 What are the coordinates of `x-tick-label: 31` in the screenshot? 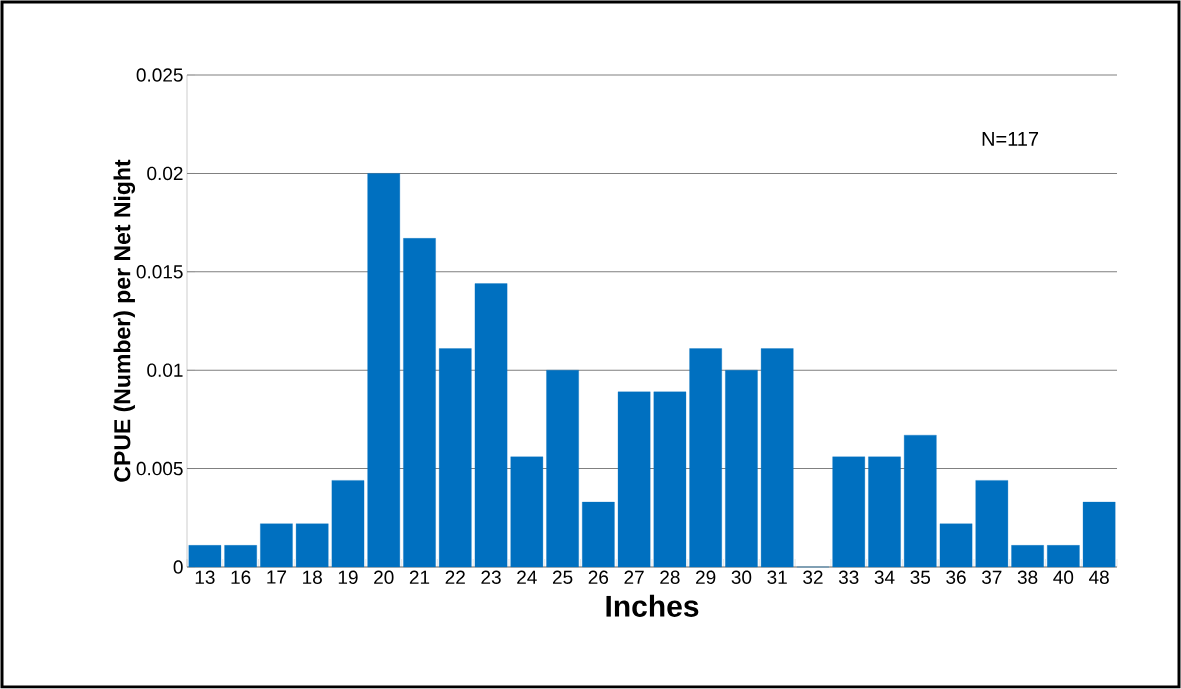 It's located at (777, 577).